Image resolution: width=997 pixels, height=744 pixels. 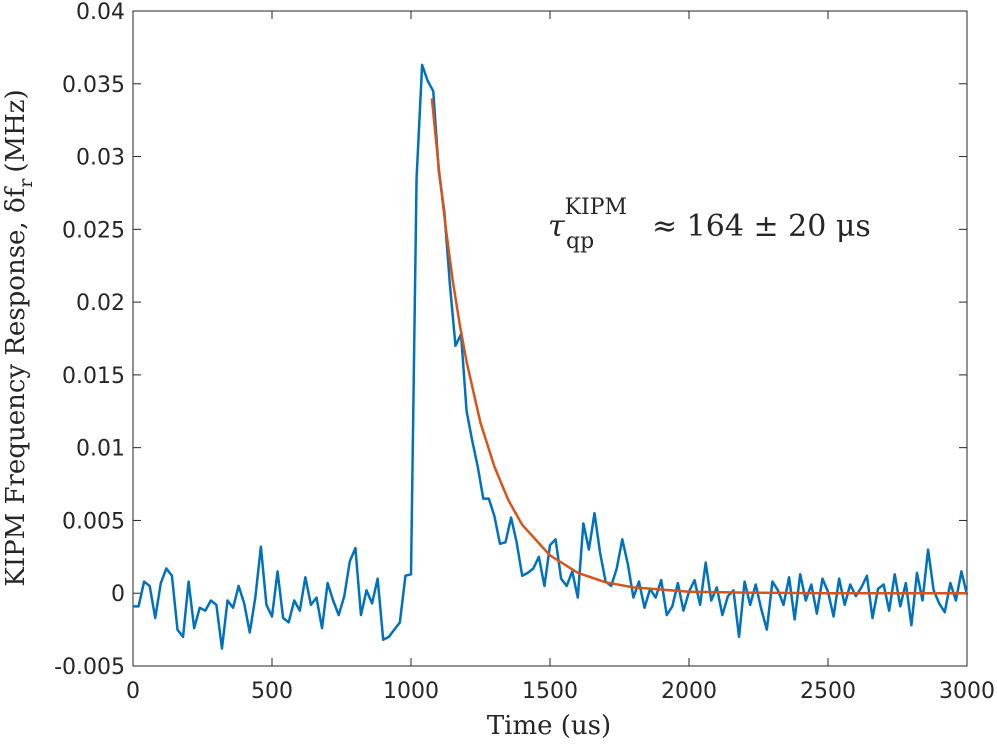 I want to click on annotation-text: ≈ 164 ± 20 μs, so click(x=761, y=226).